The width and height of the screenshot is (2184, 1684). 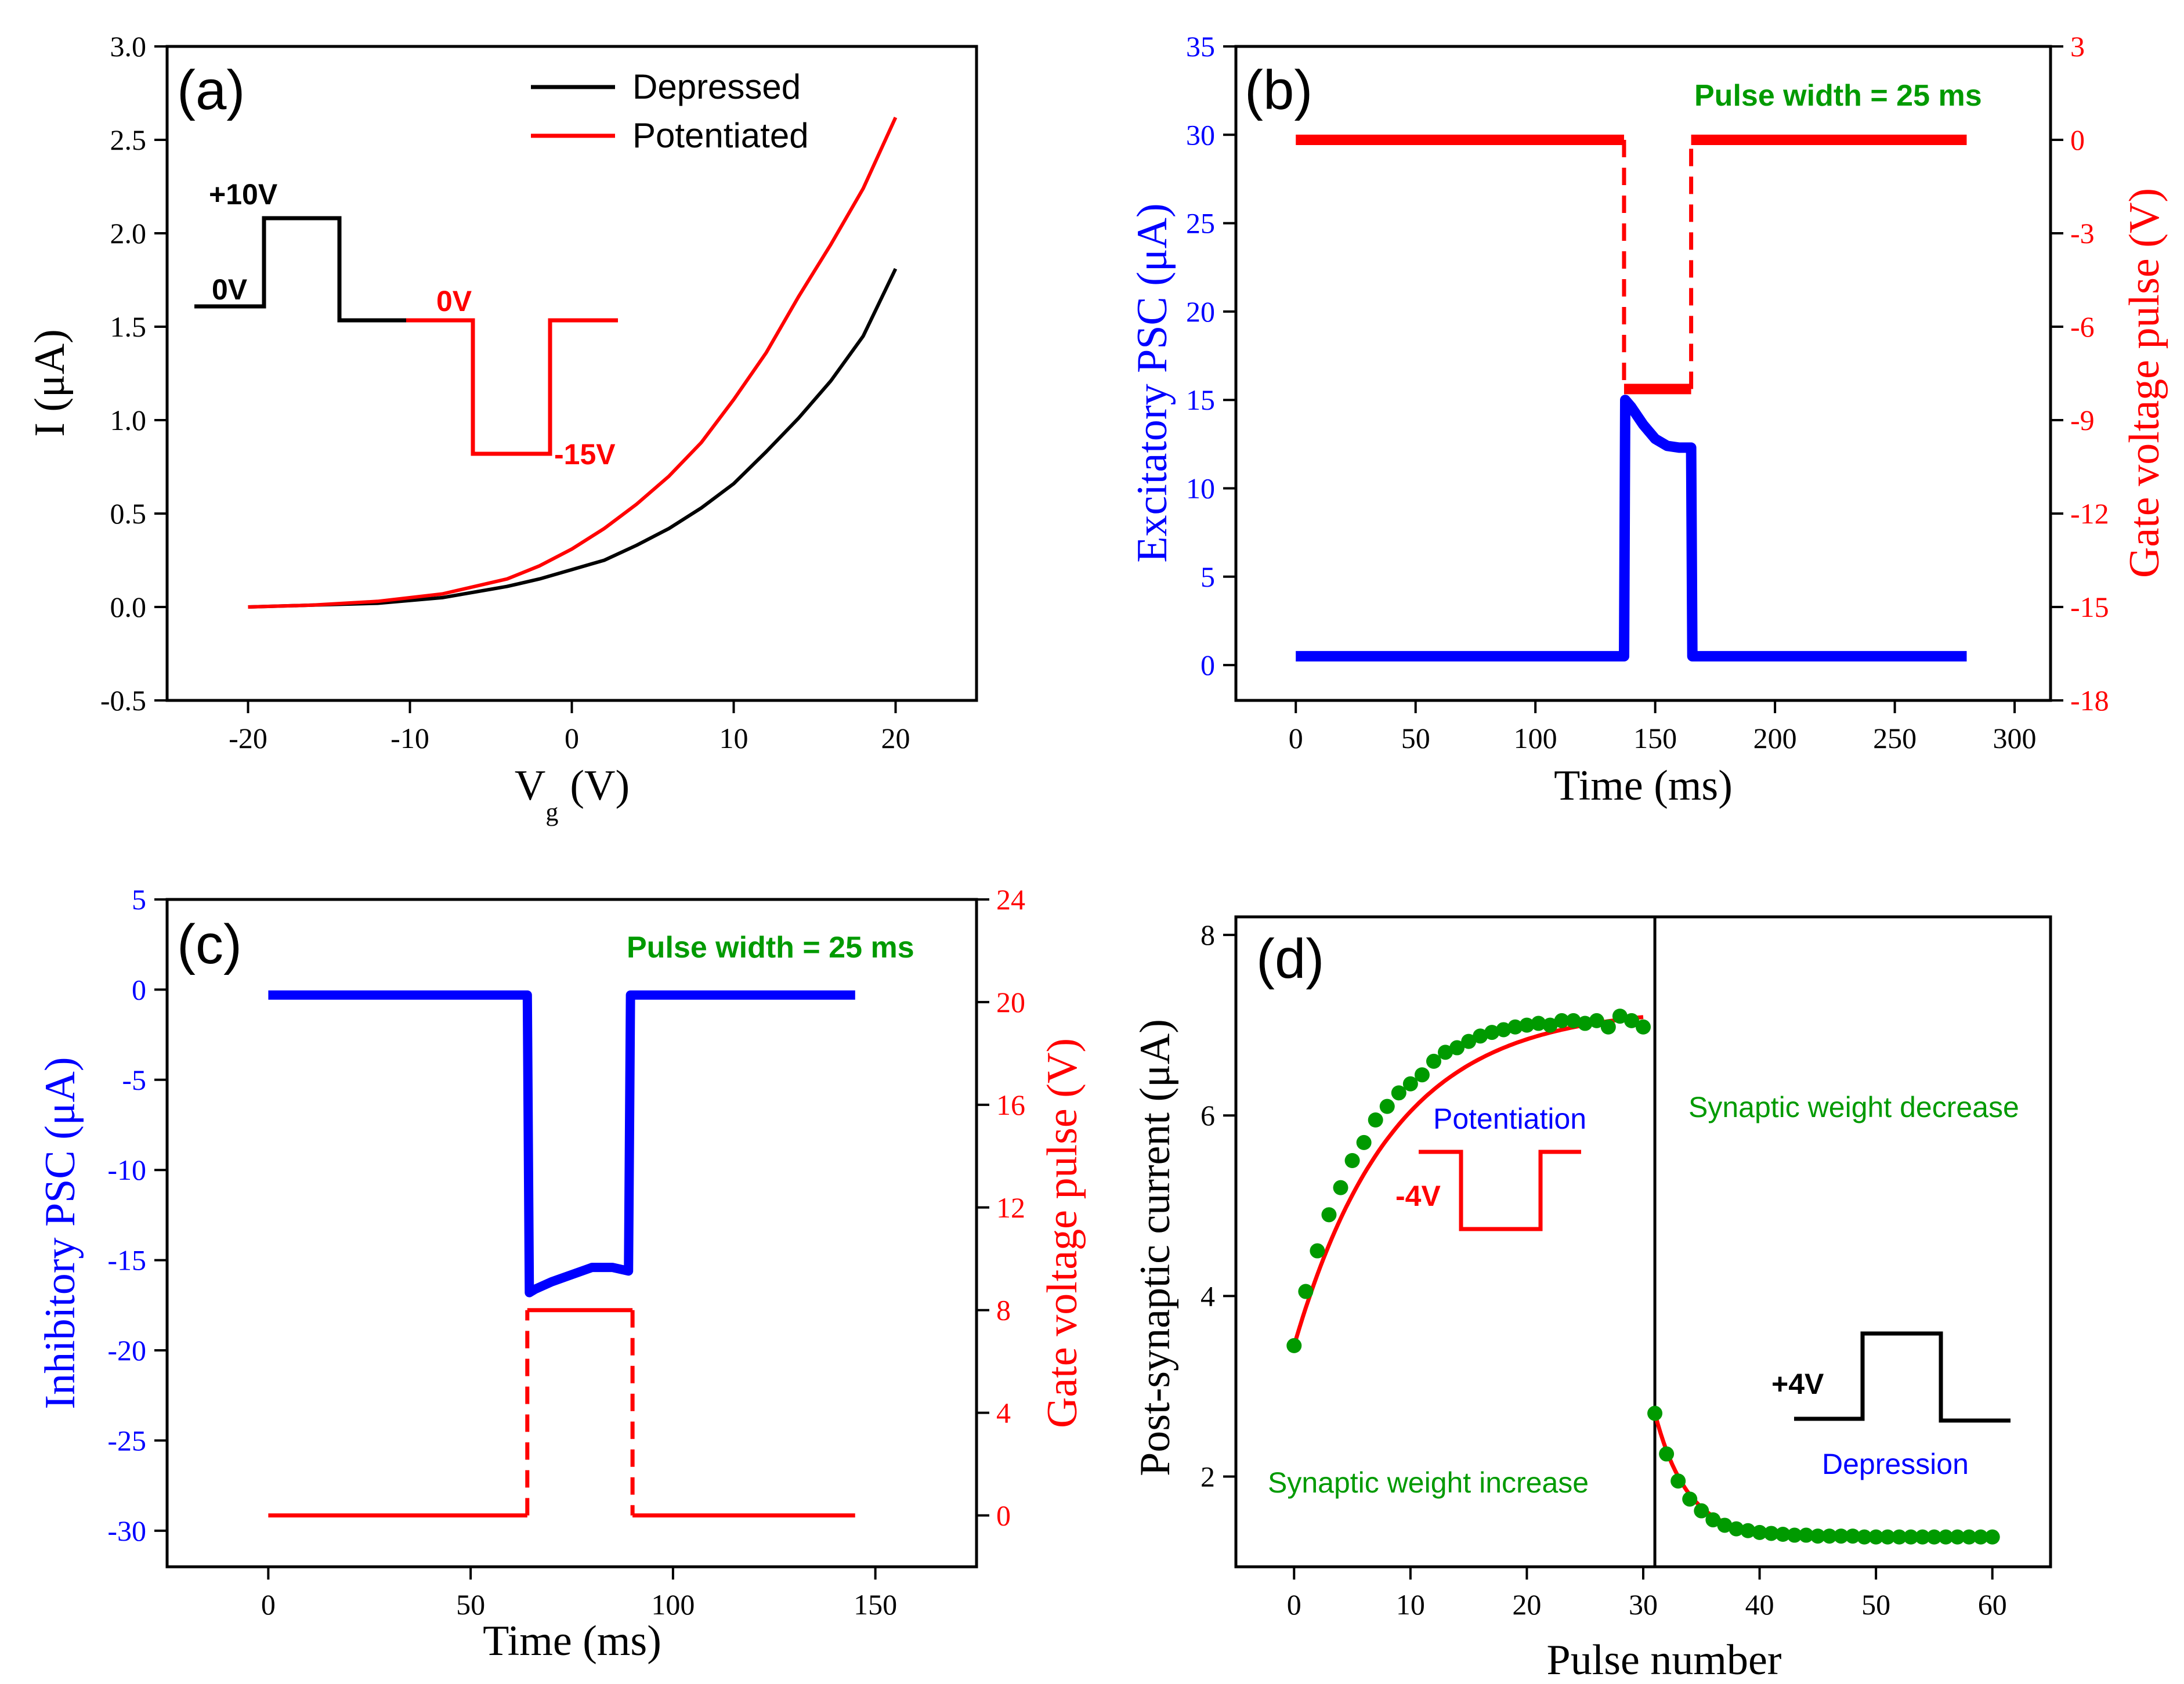 I want to click on a-ytick-label: 0.5, so click(x=128, y=513).